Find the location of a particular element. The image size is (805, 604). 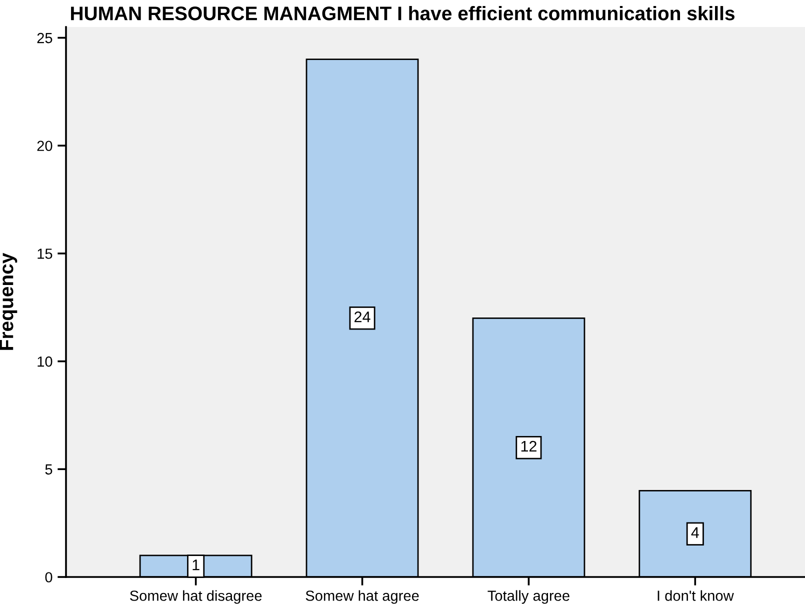

y-tick-label: 25 is located at coordinates (44, 38).